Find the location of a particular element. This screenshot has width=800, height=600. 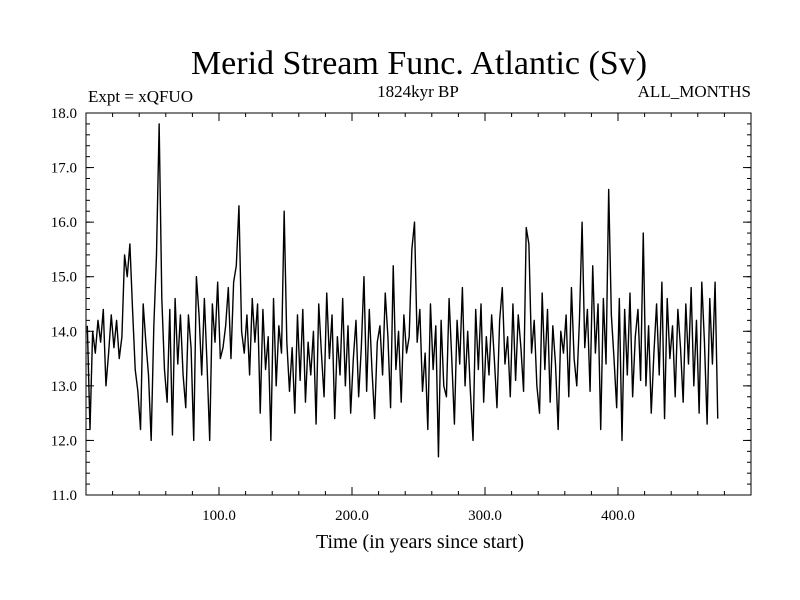

x-tick-label: 400.0 is located at coordinates (618, 516).